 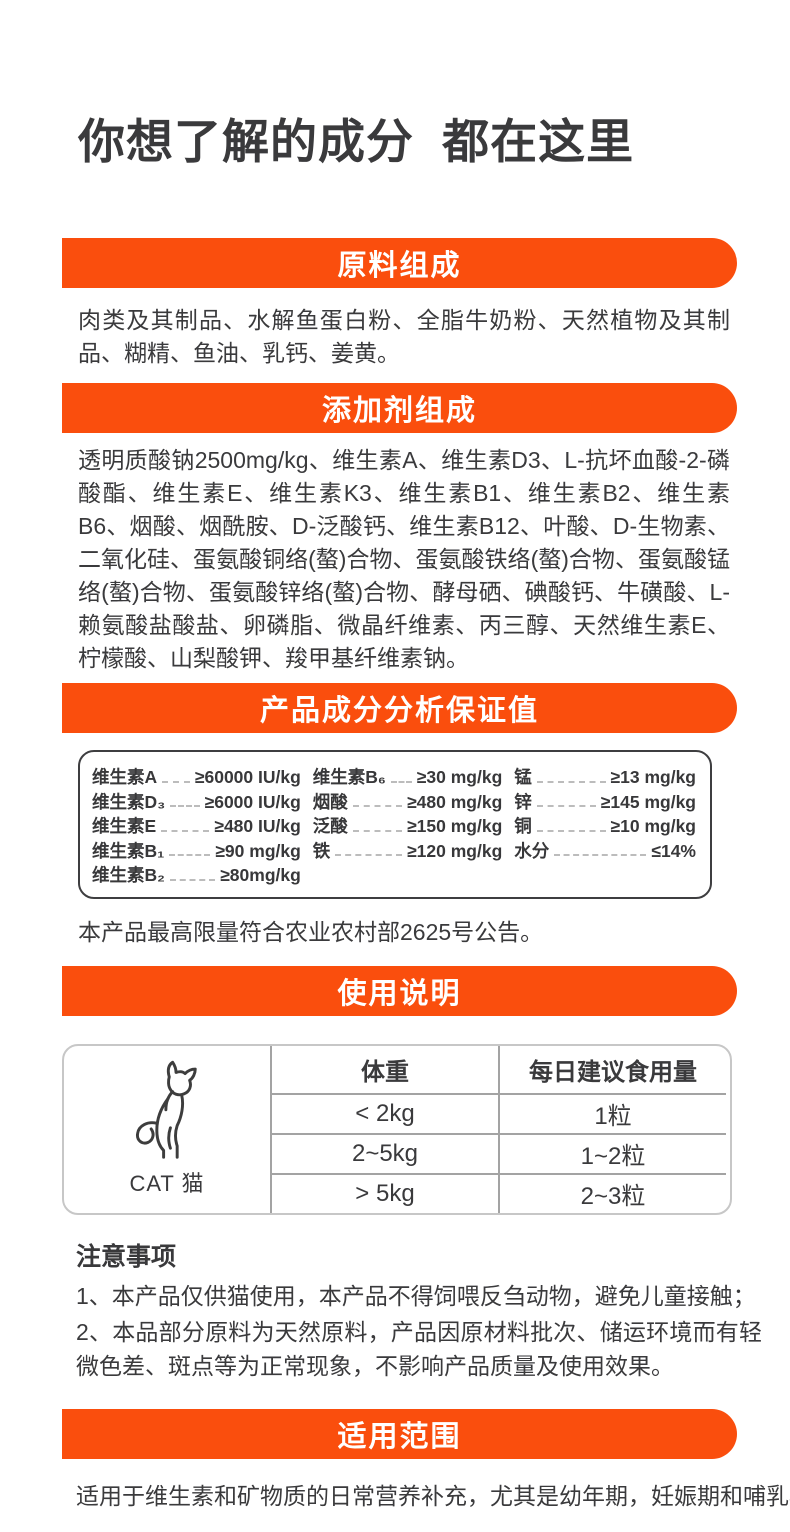 I want to click on feeding-table-cell-dose: 1粒, so click(x=612, y=1112).